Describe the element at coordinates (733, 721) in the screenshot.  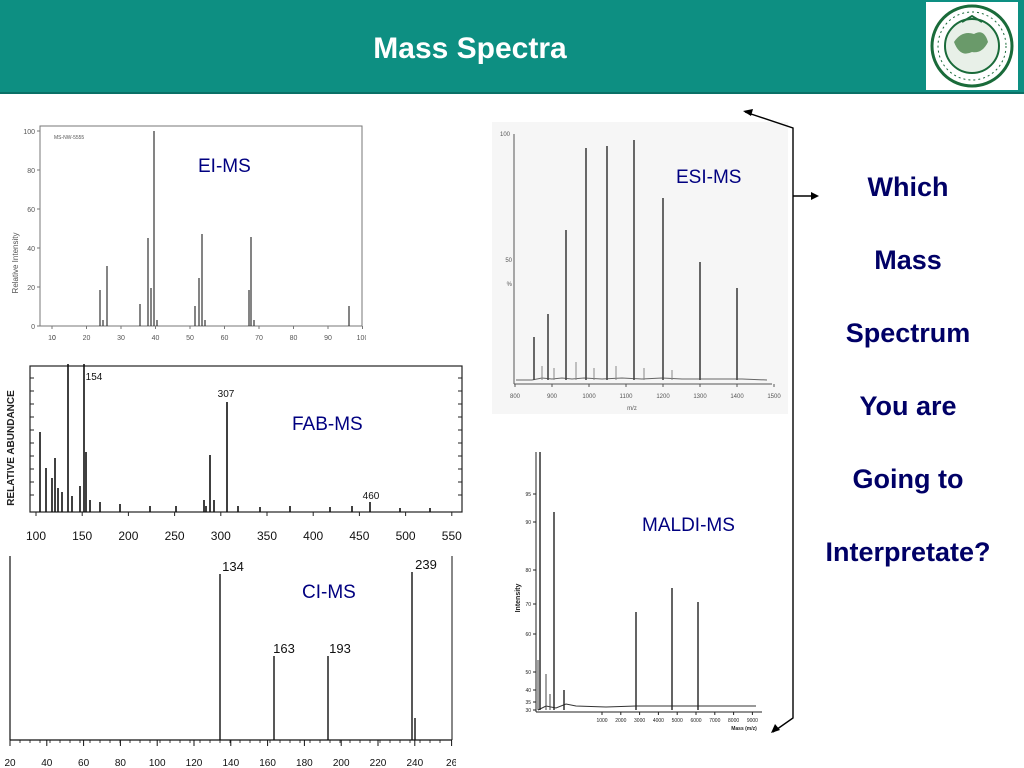
I see `maldi-xtick-label: 8000` at that location.